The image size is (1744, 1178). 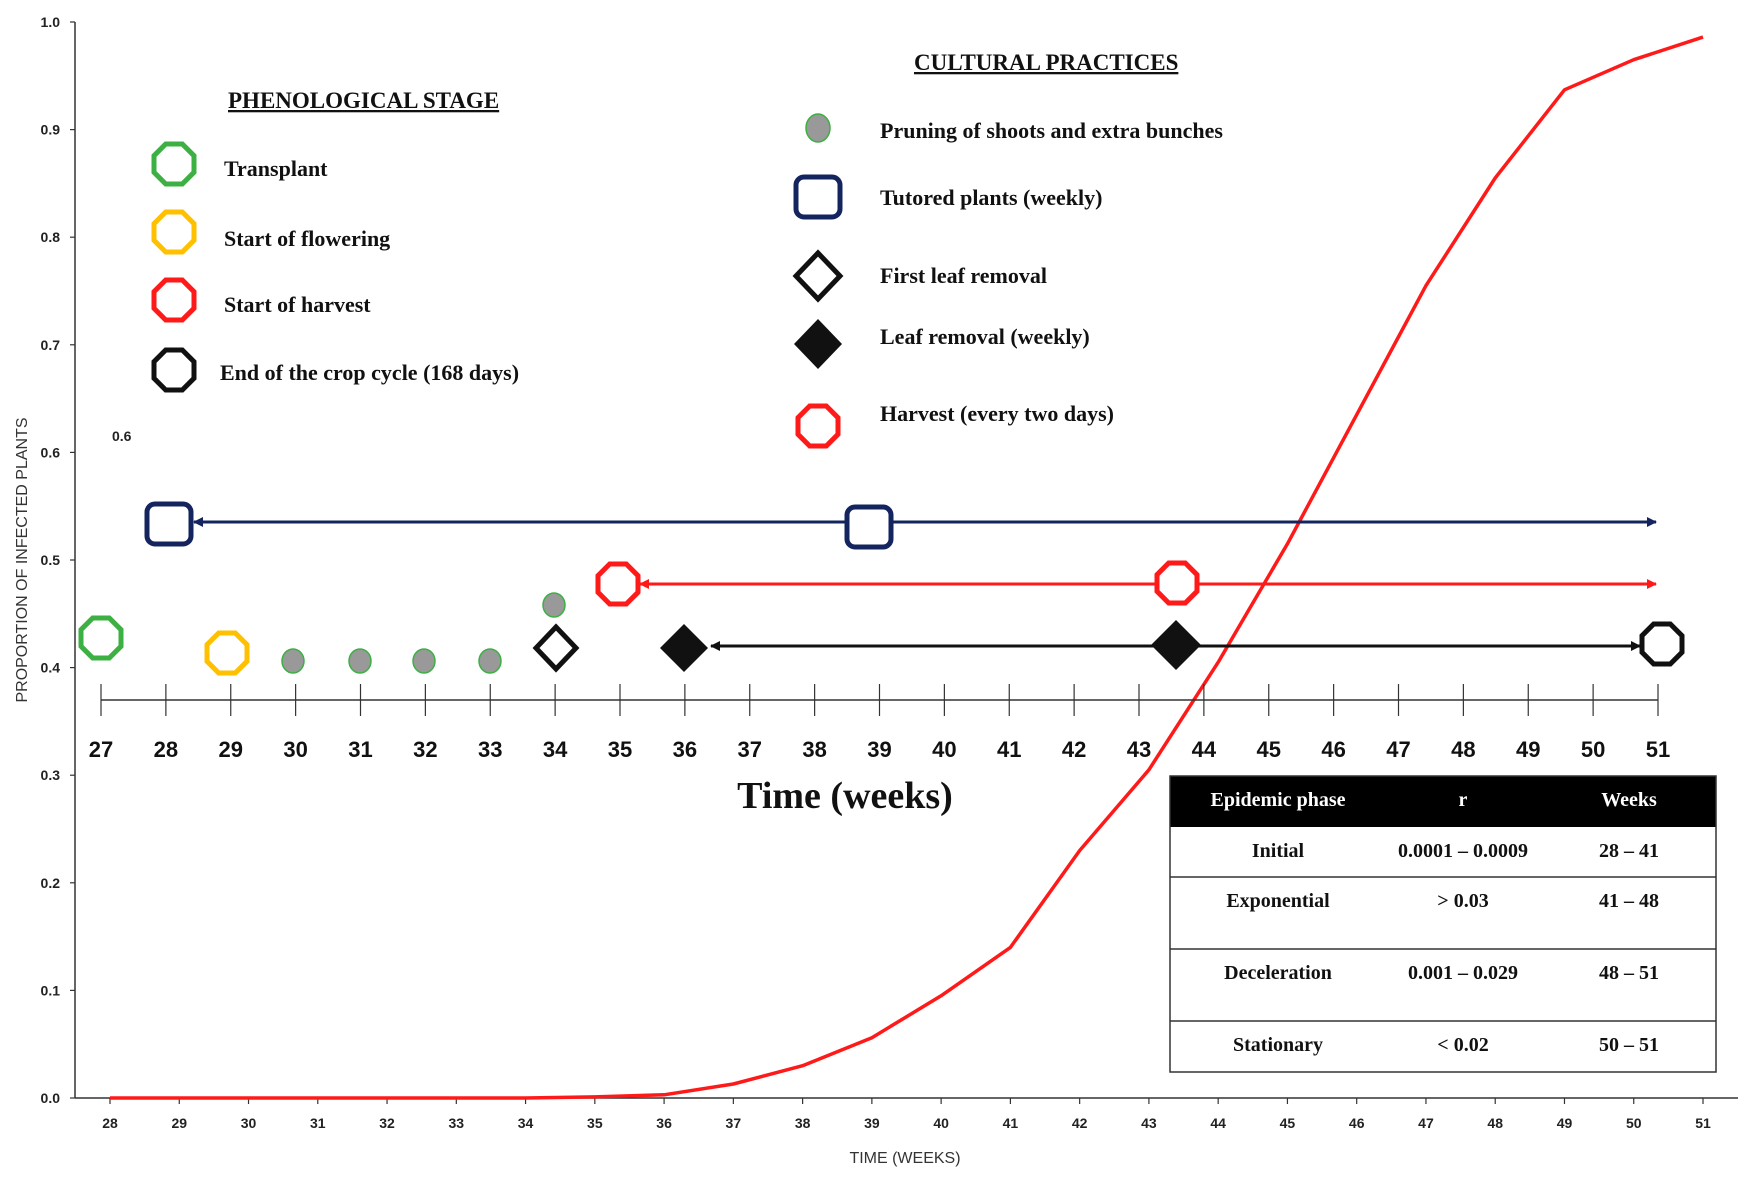 What do you see at coordinates (991, 197) in the screenshot?
I see `legend-tutored-plants: Tutored plants (weekly)` at bounding box center [991, 197].